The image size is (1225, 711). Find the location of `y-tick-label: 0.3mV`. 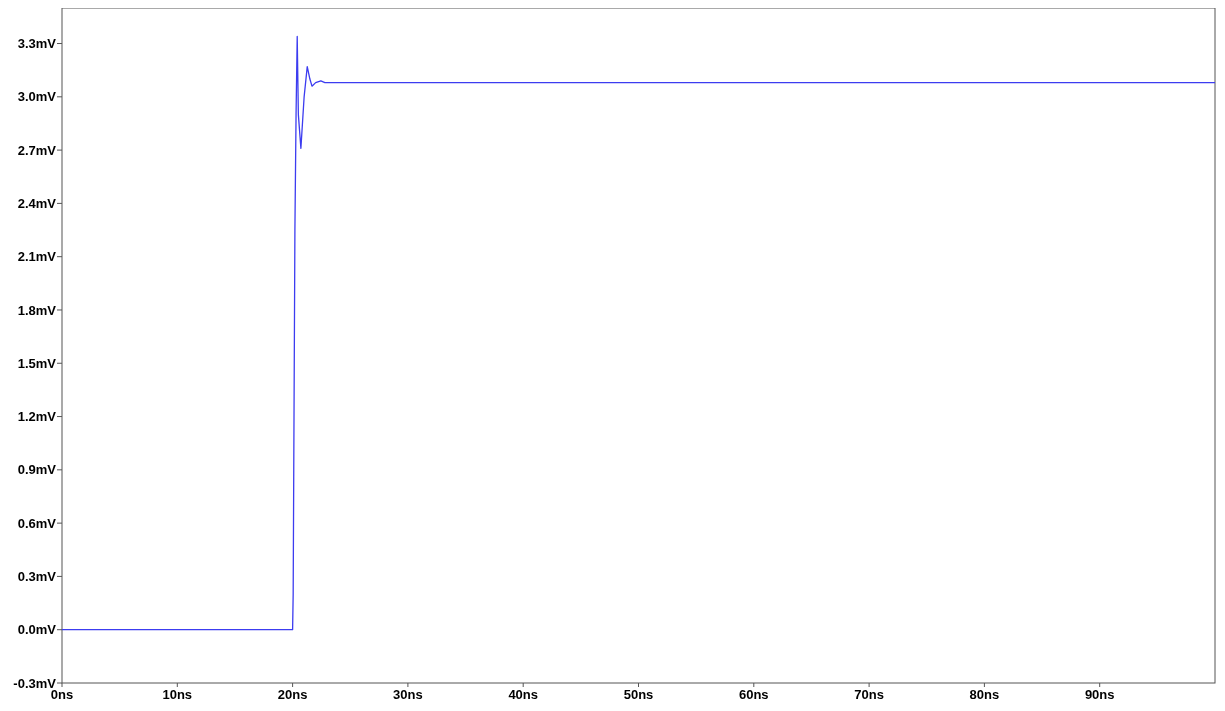

y-tick-label: 0.3mV is located at coordinates (37, 576).